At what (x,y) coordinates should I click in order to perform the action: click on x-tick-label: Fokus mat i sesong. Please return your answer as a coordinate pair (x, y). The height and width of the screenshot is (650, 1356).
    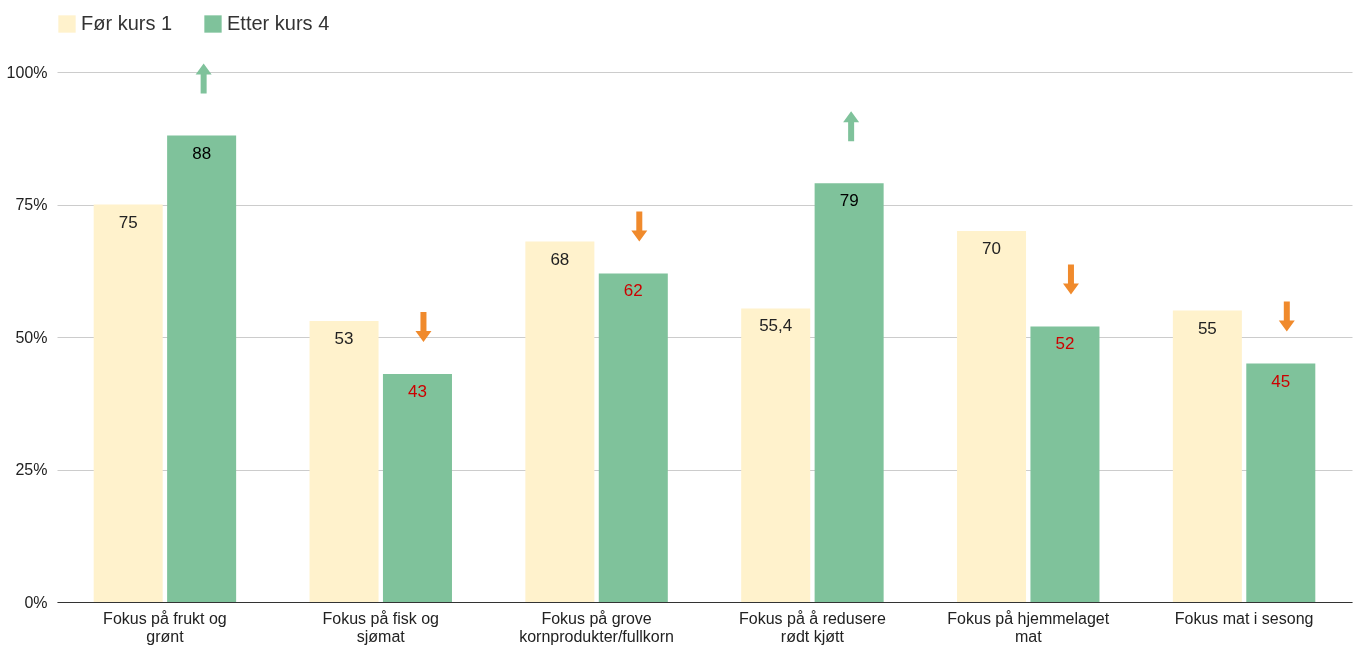
    Looking at the image, I should click on (1244, 618).